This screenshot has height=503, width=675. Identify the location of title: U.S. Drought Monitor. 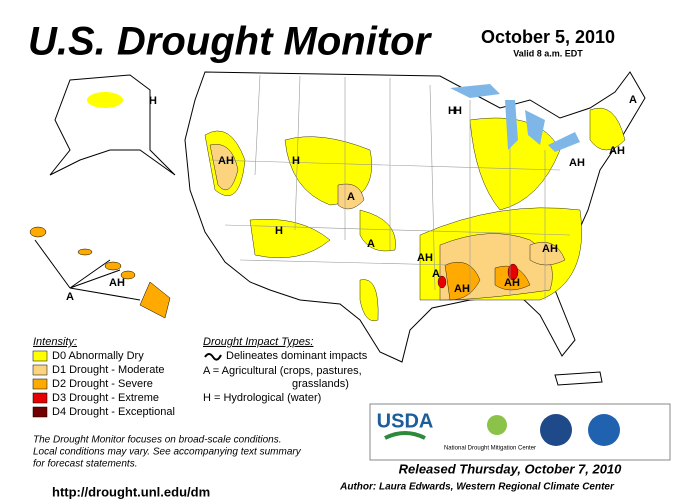
(230, 42).